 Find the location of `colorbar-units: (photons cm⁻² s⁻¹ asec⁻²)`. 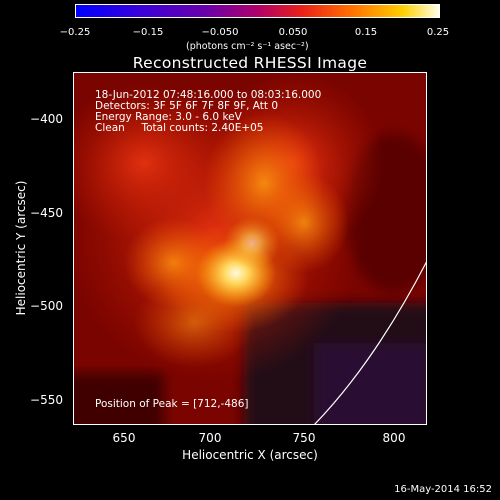

colorbar-units: (photons cm⁻² s⁻¹ asec⁻²) is located at coordinates (247, 46).